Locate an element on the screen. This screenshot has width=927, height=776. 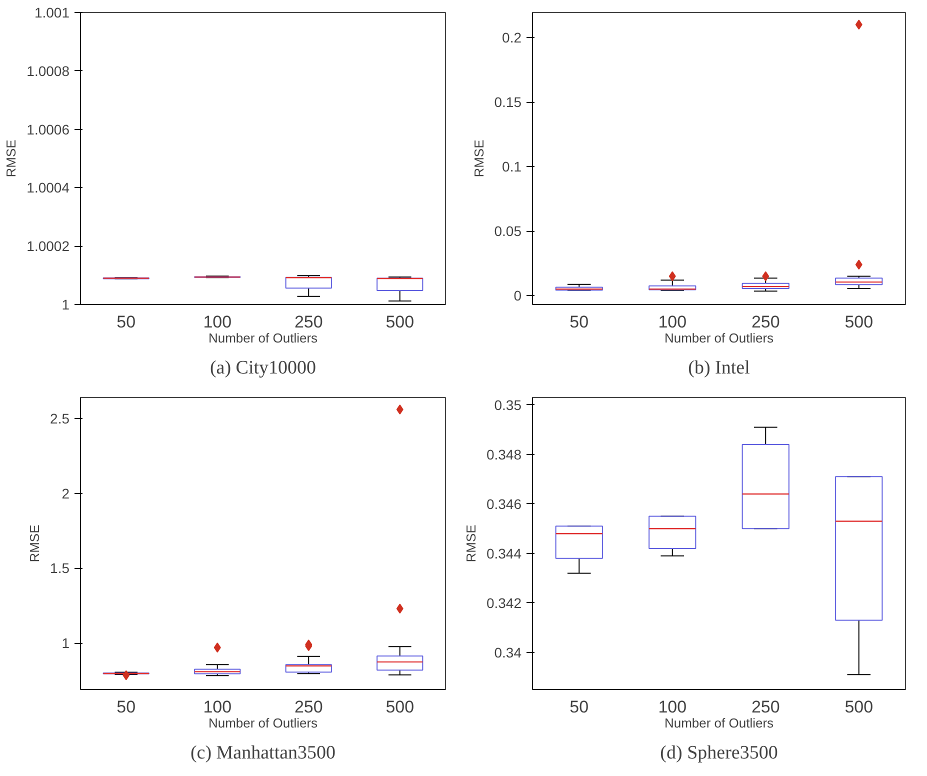
y-tick-label: 0.15 is located at coordinates (508, 102).